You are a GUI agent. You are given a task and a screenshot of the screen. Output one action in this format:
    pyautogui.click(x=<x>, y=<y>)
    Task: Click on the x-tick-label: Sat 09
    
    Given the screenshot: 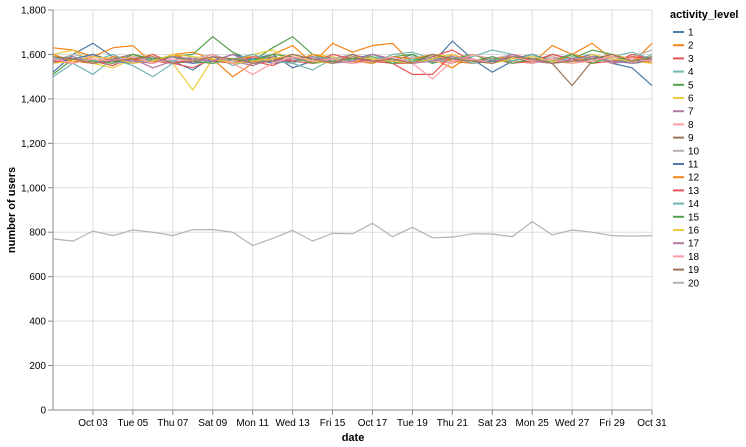 What is the action you would take?
    pyautogui.click(x=212, y=423)
    